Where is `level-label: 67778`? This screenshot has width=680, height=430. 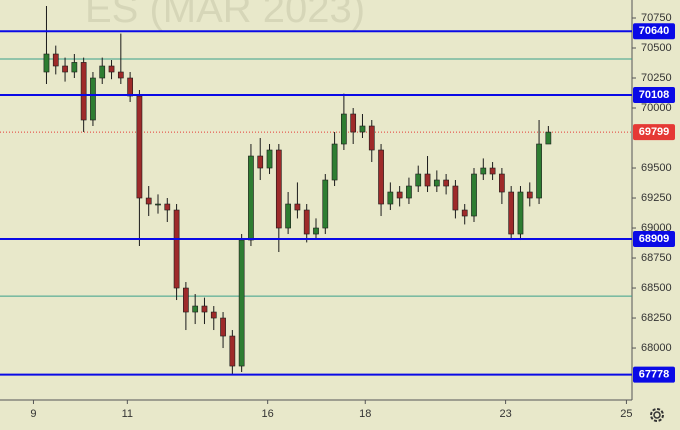 level-label: 67778 is located at coordinates (654, 375).